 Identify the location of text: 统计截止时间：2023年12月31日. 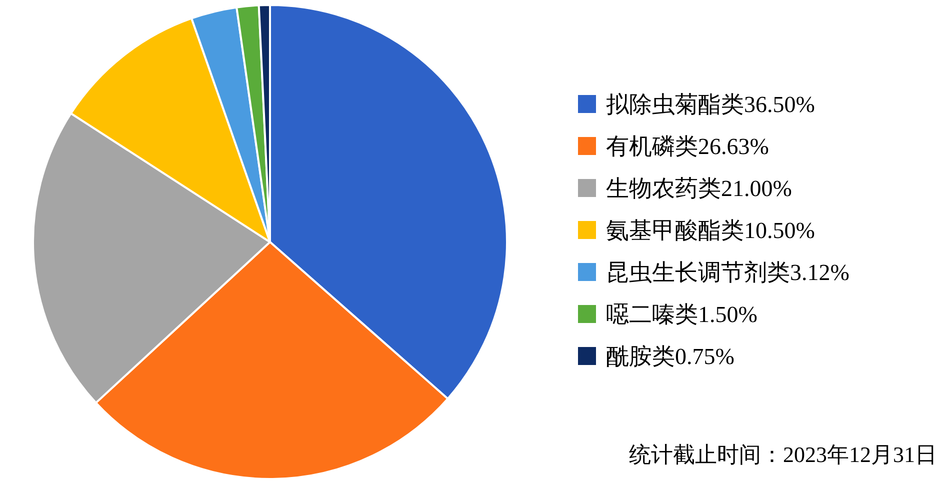
(783, 454).